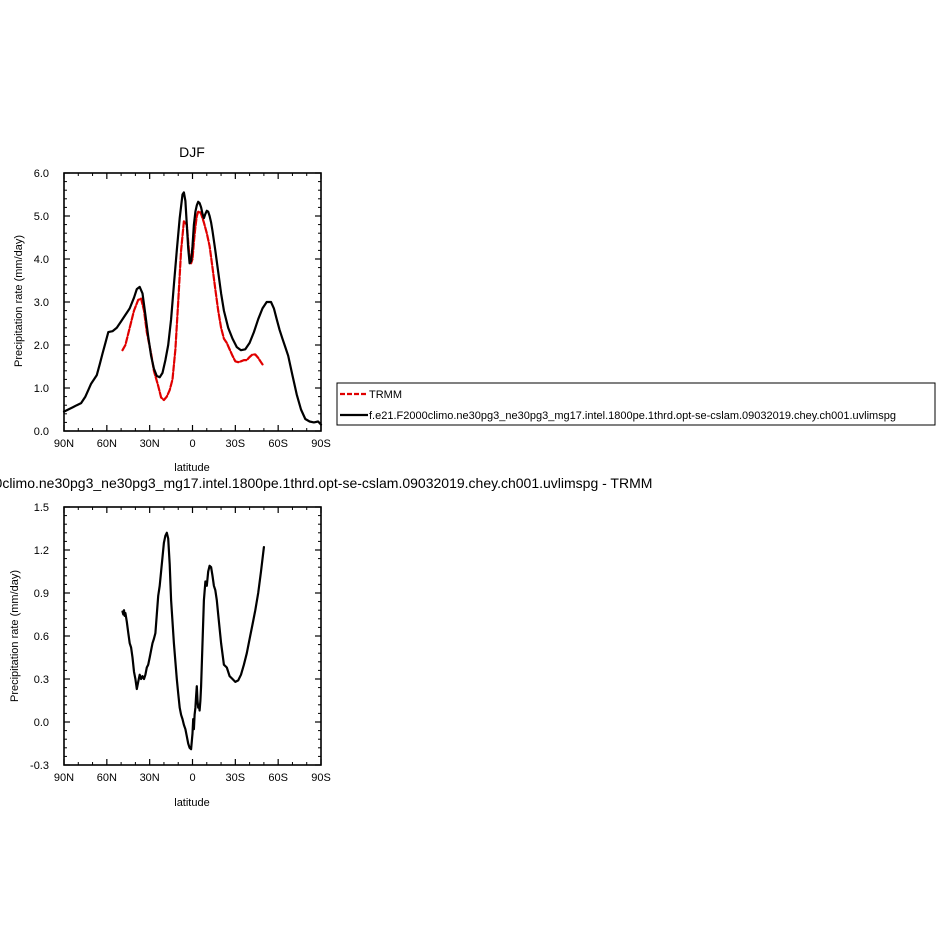 Image resolution: width=950 pixels, height=950 pixels. What do you see at coordinates (192, 152) in the screenshot?
I see `top-chart-title: DJF` at bounding box center [192, 152].